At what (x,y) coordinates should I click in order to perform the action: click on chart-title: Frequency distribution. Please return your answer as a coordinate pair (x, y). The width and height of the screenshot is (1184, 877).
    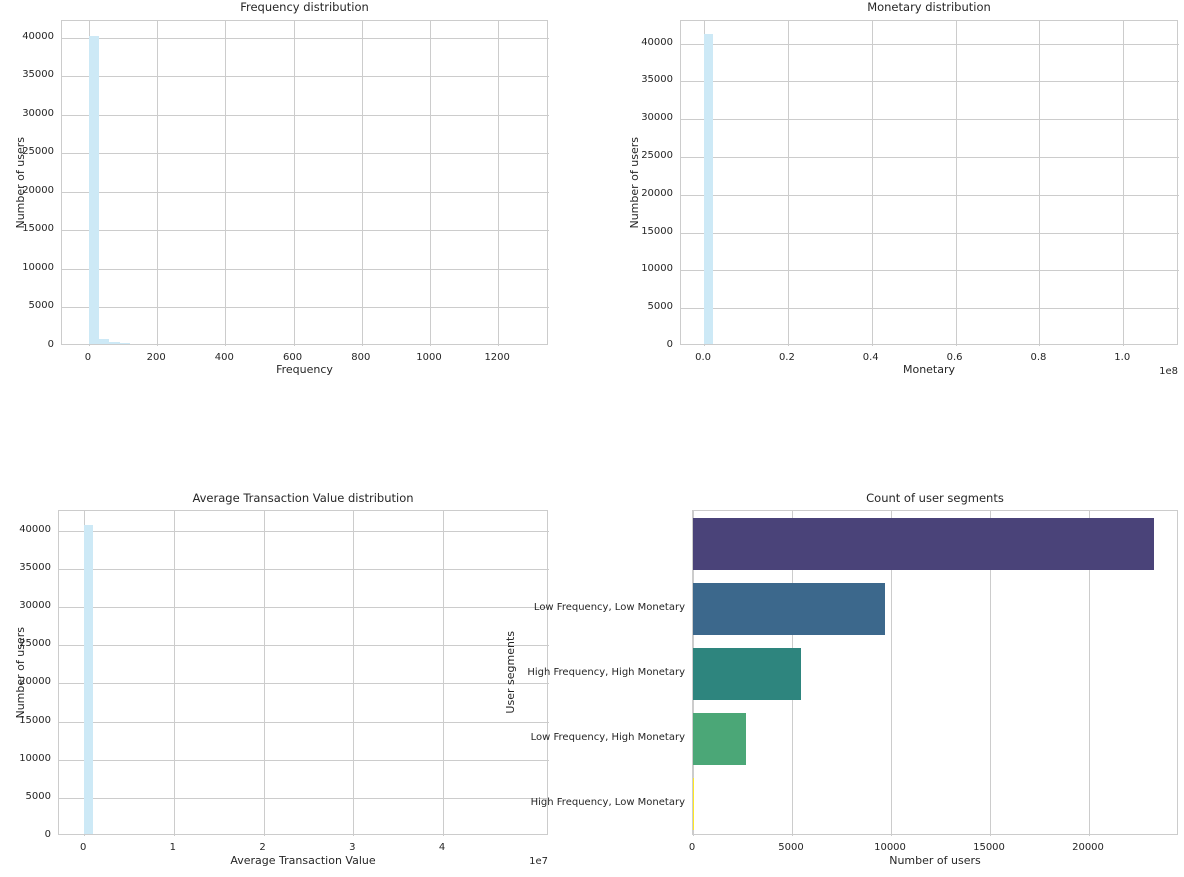
    Looking at the image, I should click on (304, 7).